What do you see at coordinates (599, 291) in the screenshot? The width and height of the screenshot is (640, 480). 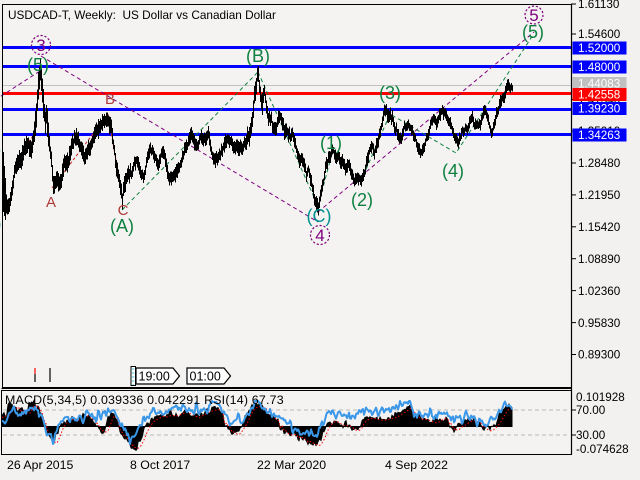 I see `svg-text: 1.02360` at bounding box center [599, 291].